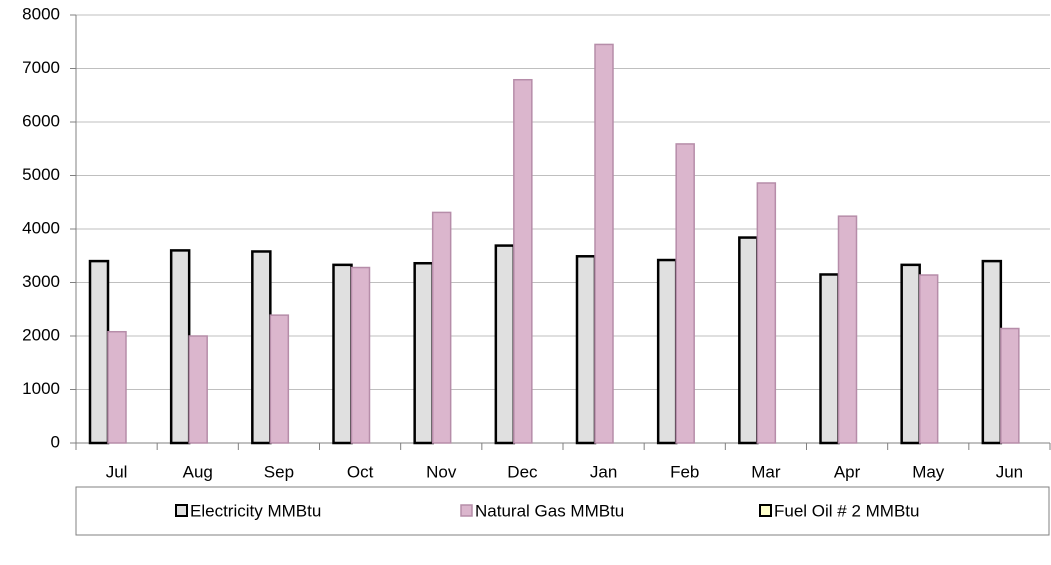  Describe the element at coordinates (1009, 471) in the screenshot. I see `x-tick-label: Jun` at that location.